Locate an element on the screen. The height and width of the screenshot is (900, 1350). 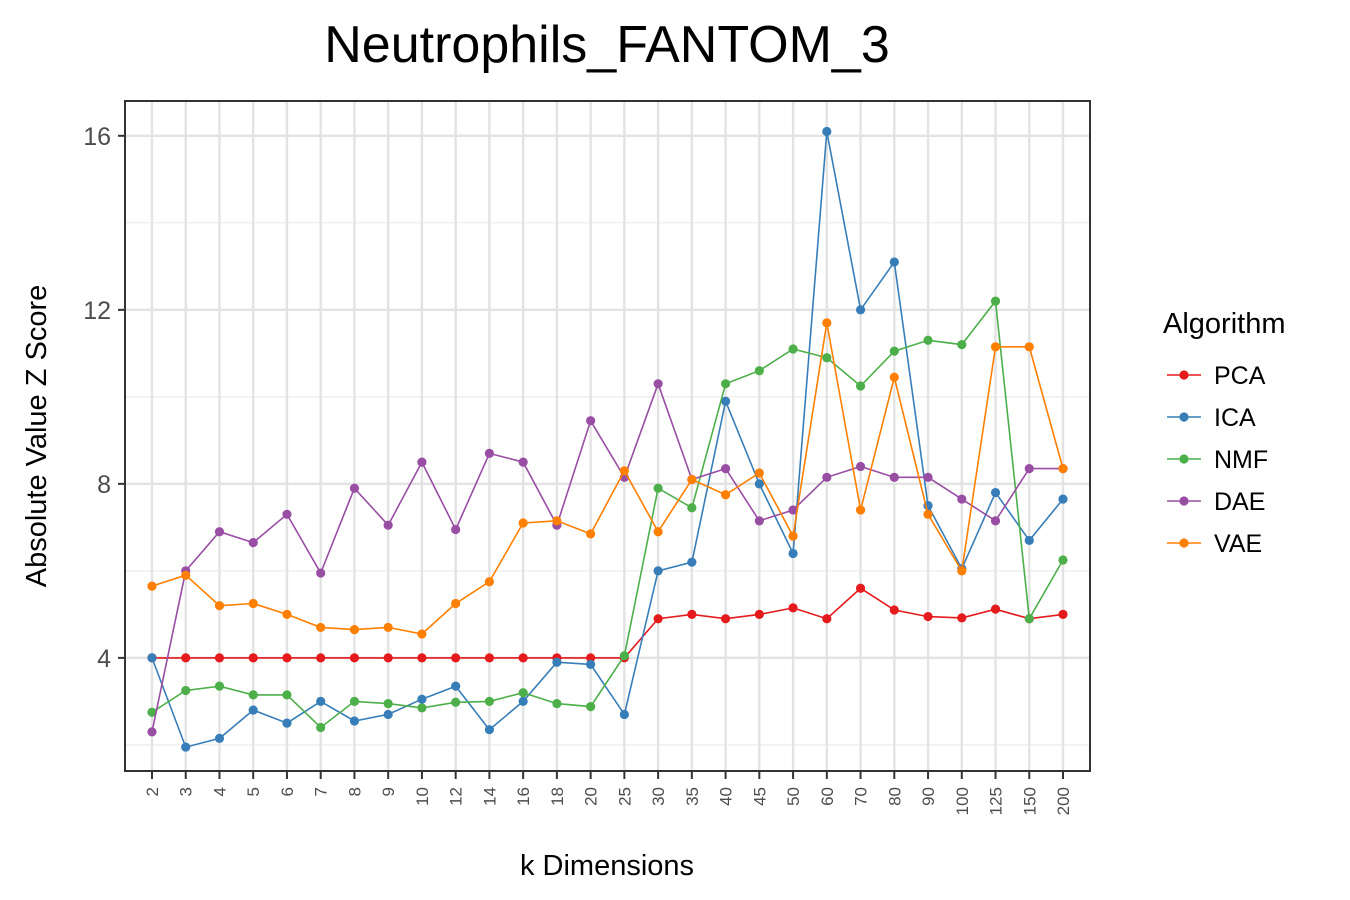
legend-item-vae: VAE is located at coordinates (1214, 544).